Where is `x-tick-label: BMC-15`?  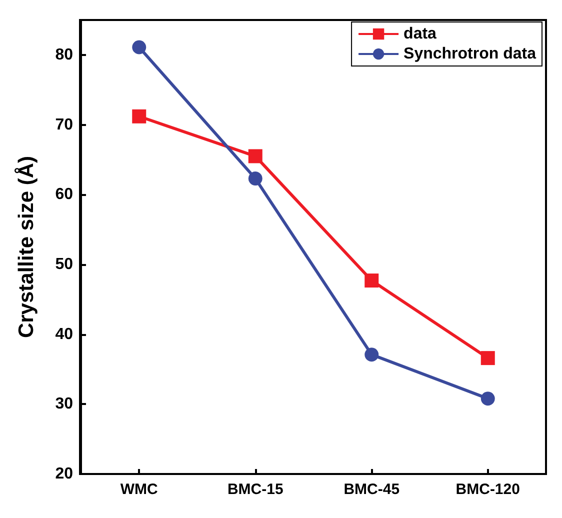
x-tick-label: BMC-15 is located at coordinates (255, 489).